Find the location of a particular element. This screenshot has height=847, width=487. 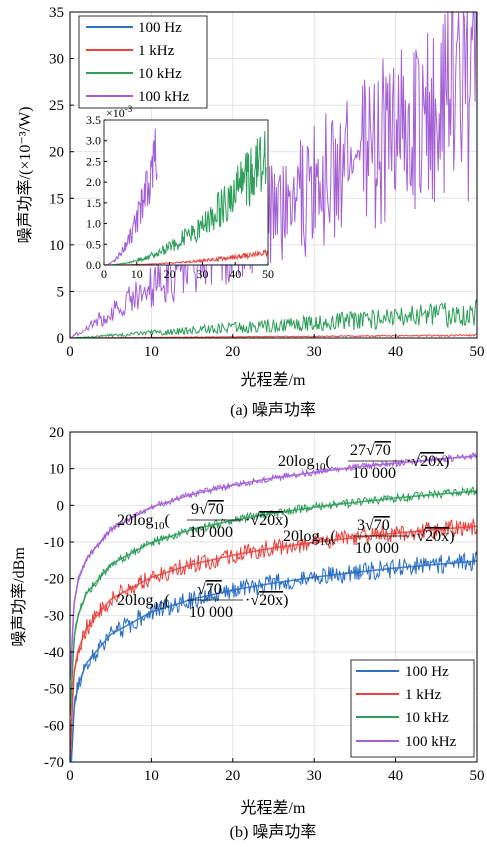

panel-a-ytick-label: 5 is located at coordinates (61, 292).